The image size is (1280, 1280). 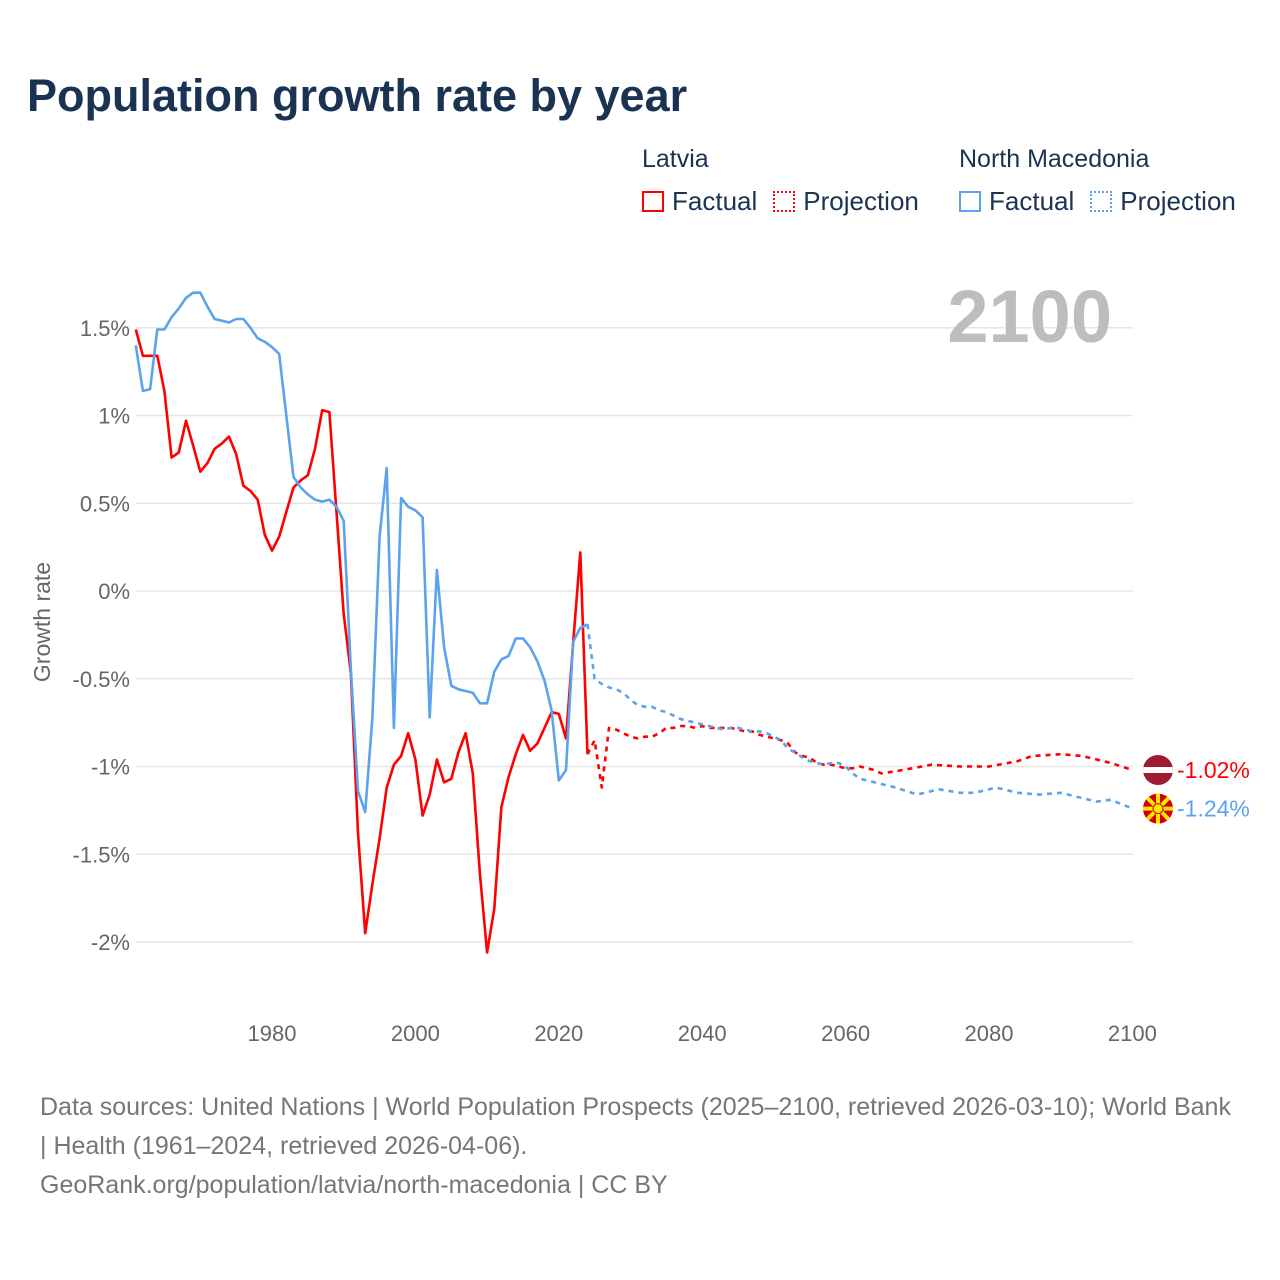 I want to click on y-tick-label: -2%, so click(x=110, y=942).